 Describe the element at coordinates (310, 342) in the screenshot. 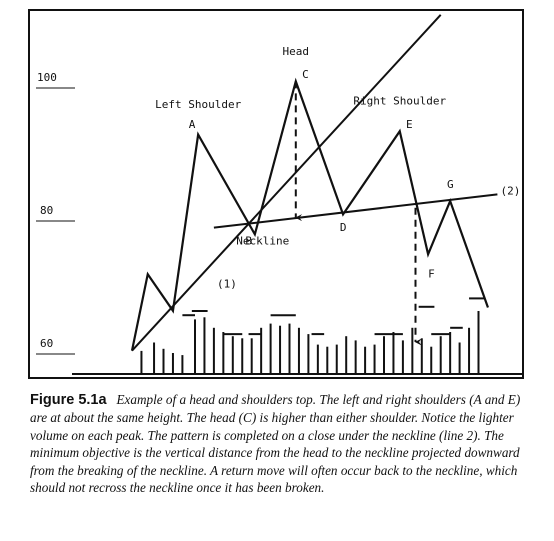

I see `volume-bars` at that location.